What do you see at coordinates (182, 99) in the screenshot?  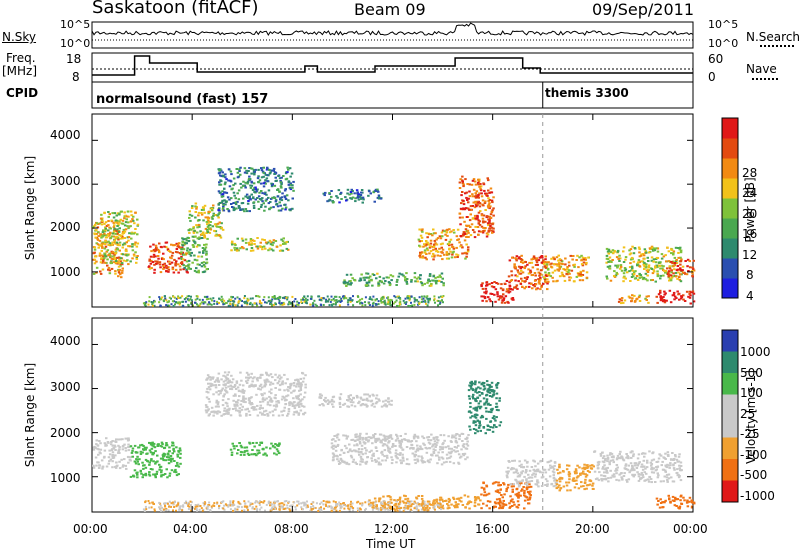 I see `cpid-mode-1: normalsound (fast) 157` at bounding box center [182, 99].